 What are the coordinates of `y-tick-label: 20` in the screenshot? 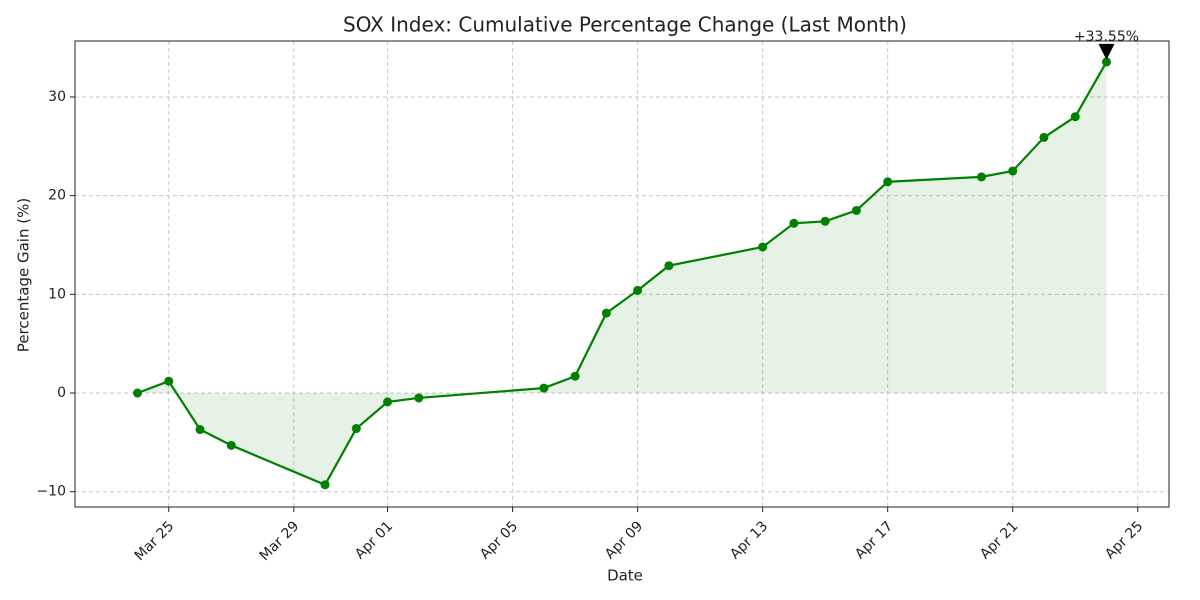 It's located at (57, 196).